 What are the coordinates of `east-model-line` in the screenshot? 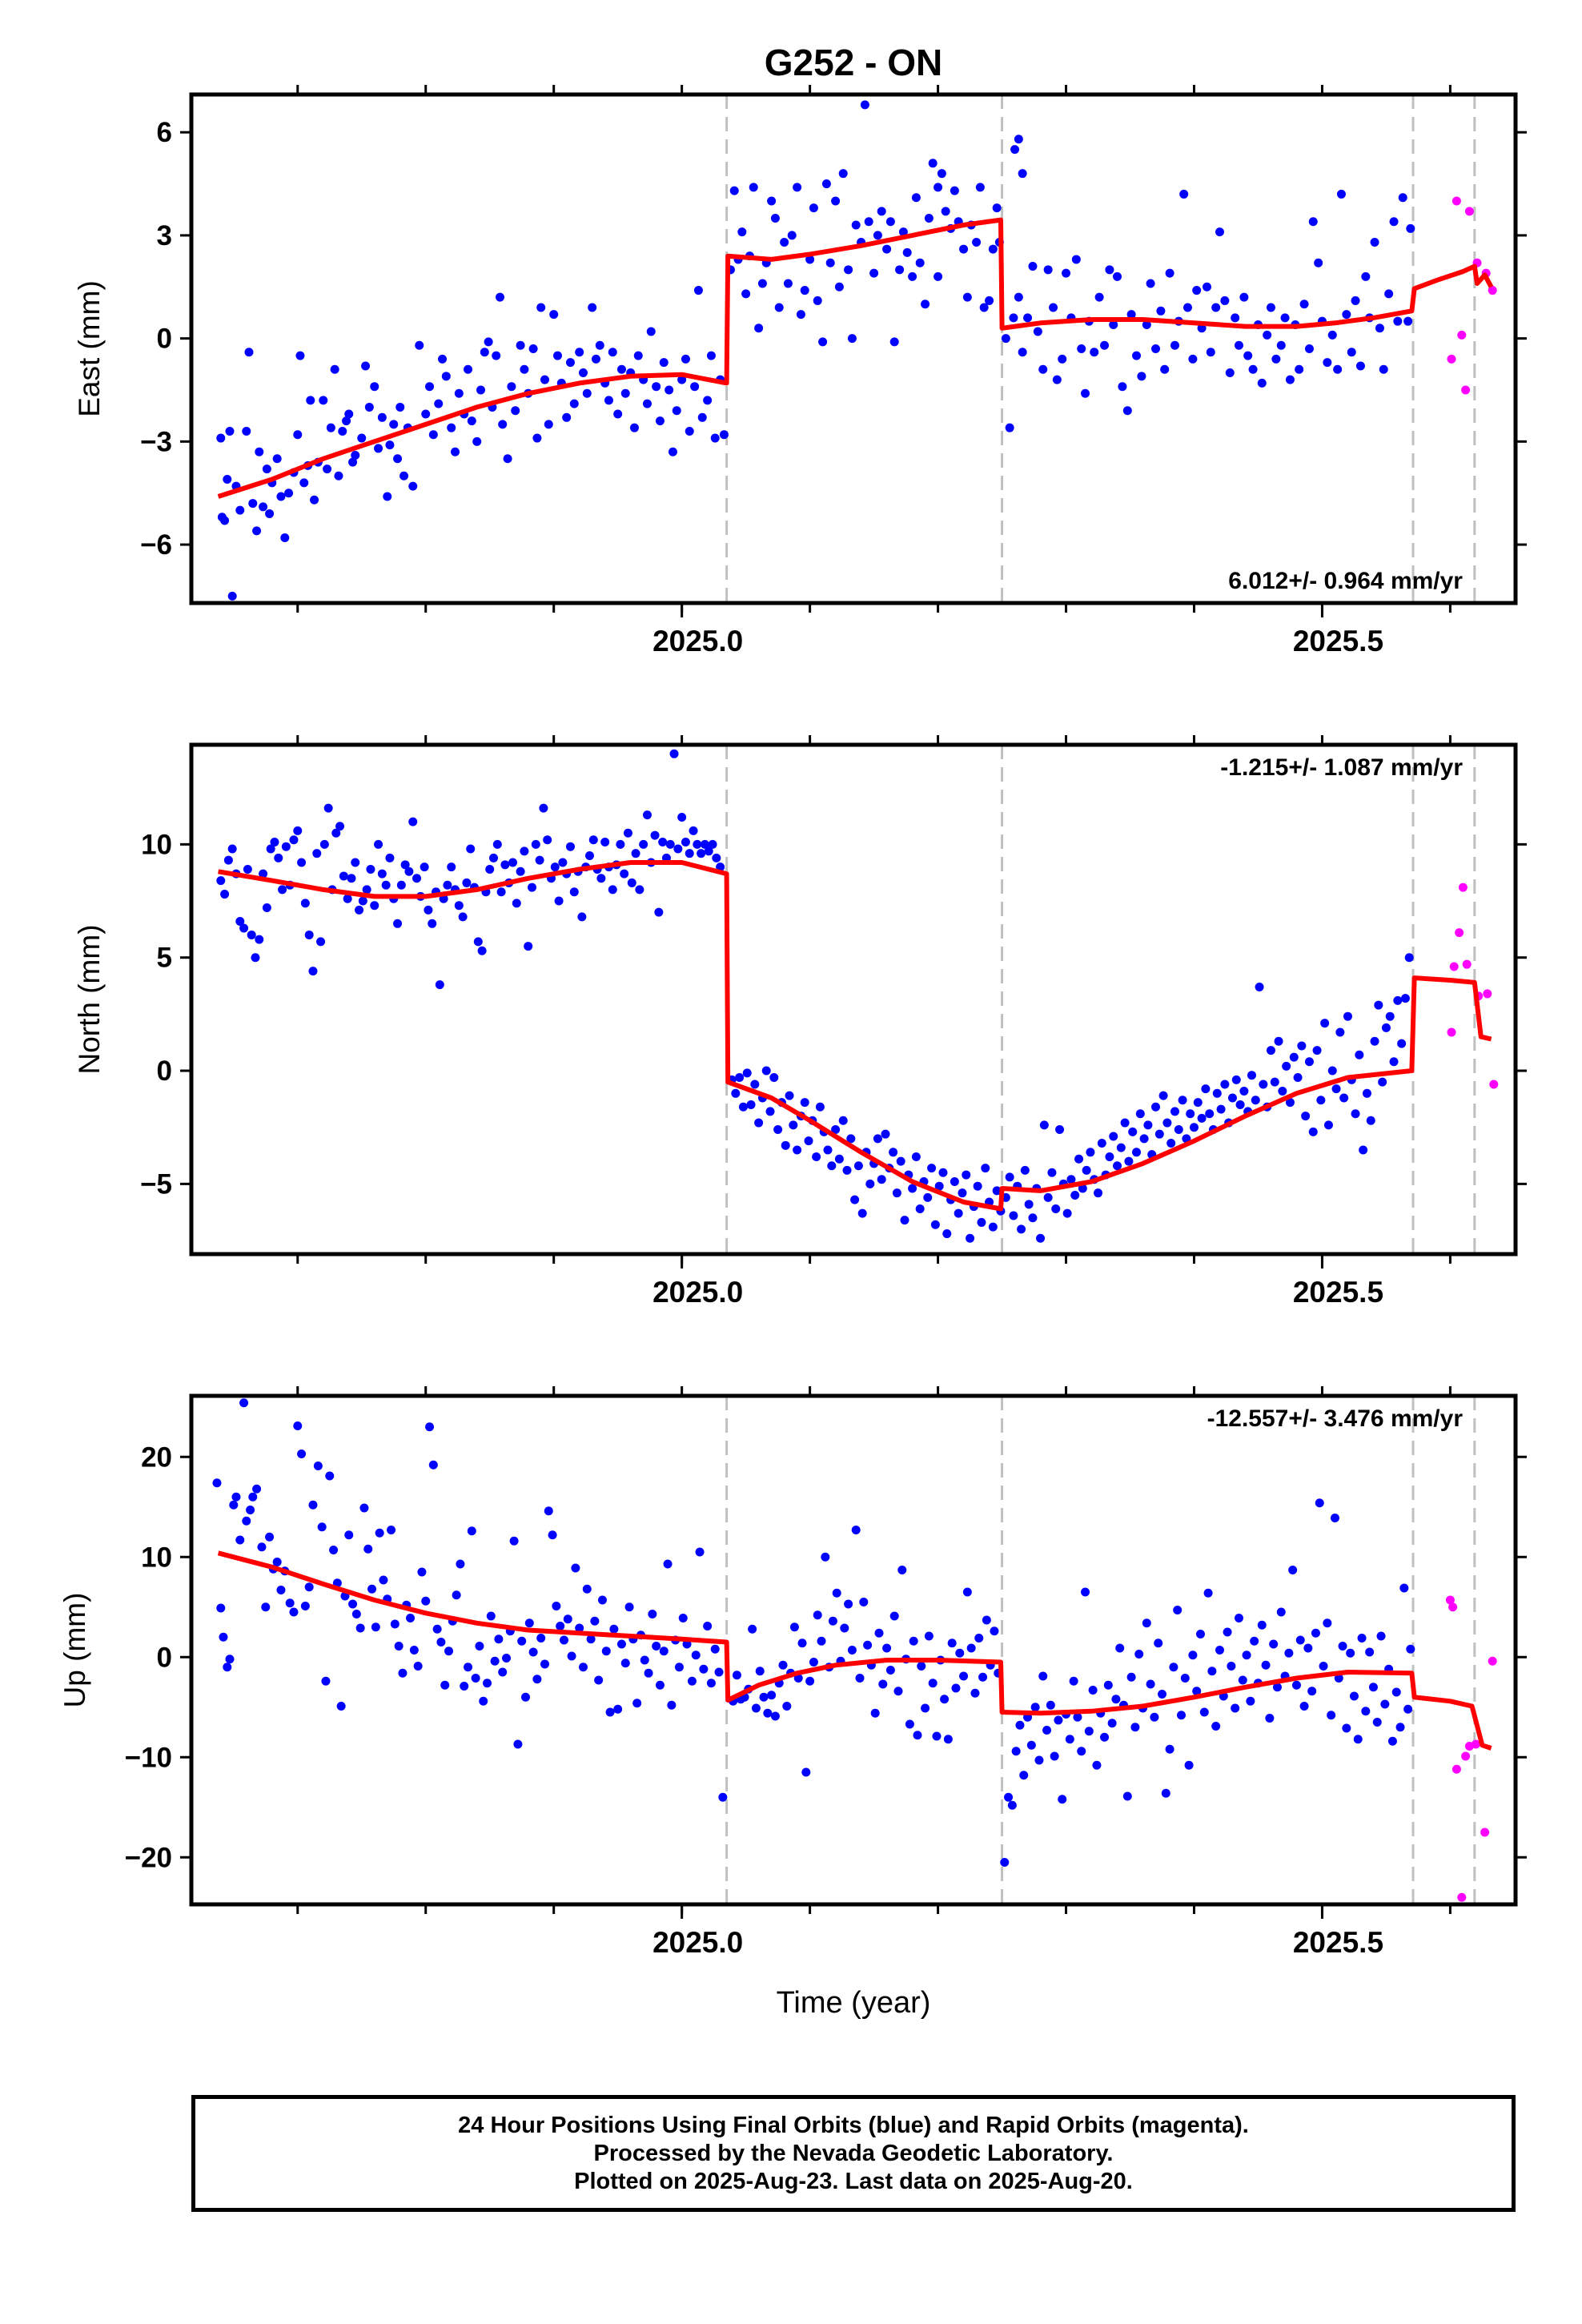 It's located at (855, 358).